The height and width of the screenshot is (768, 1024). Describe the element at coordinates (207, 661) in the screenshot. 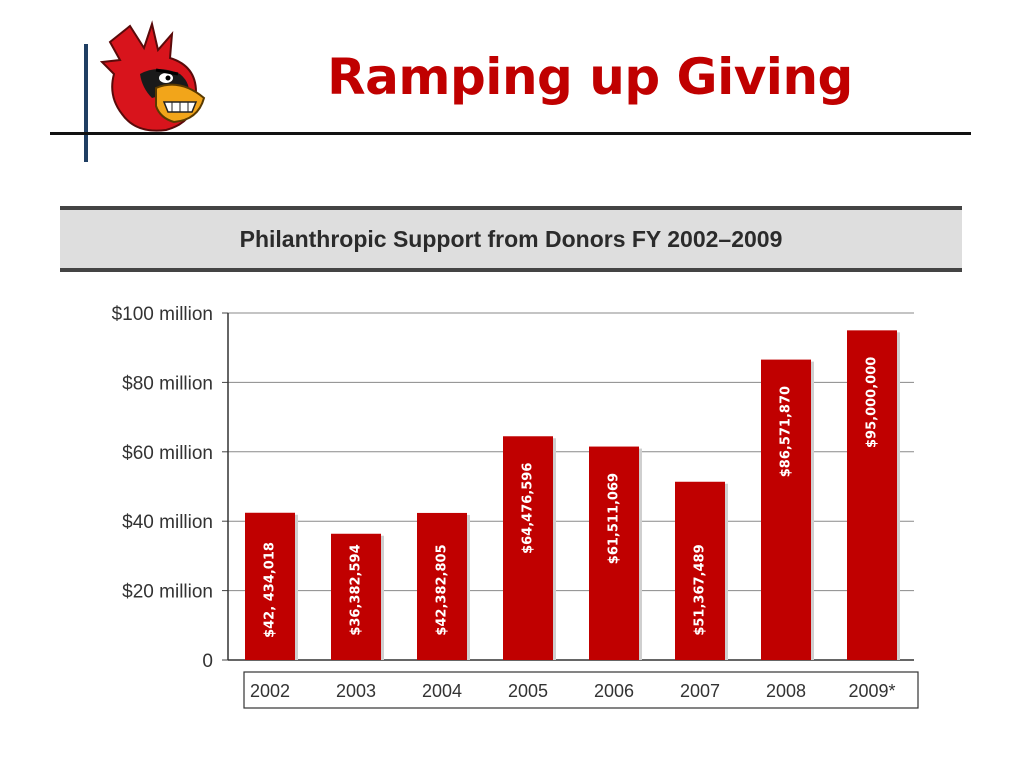

I see `y-tick-label: 0` at that location.